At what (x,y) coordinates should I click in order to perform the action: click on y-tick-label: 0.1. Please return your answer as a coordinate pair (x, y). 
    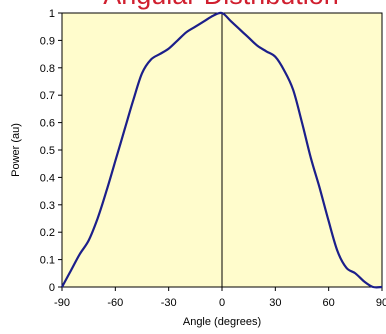
    Looking at the image, I should click on (47, 261).